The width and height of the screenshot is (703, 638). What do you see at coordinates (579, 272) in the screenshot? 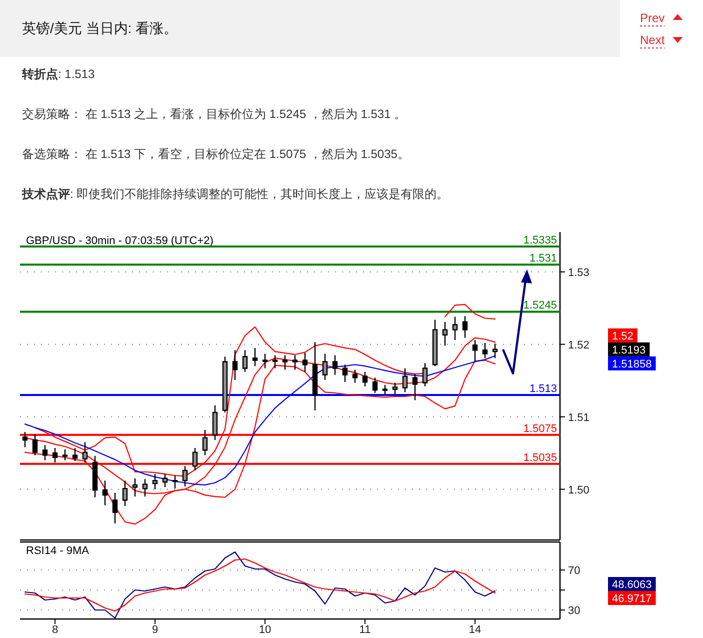
I see `y-tick-label: 1.53` at bounding box center [579, 272].